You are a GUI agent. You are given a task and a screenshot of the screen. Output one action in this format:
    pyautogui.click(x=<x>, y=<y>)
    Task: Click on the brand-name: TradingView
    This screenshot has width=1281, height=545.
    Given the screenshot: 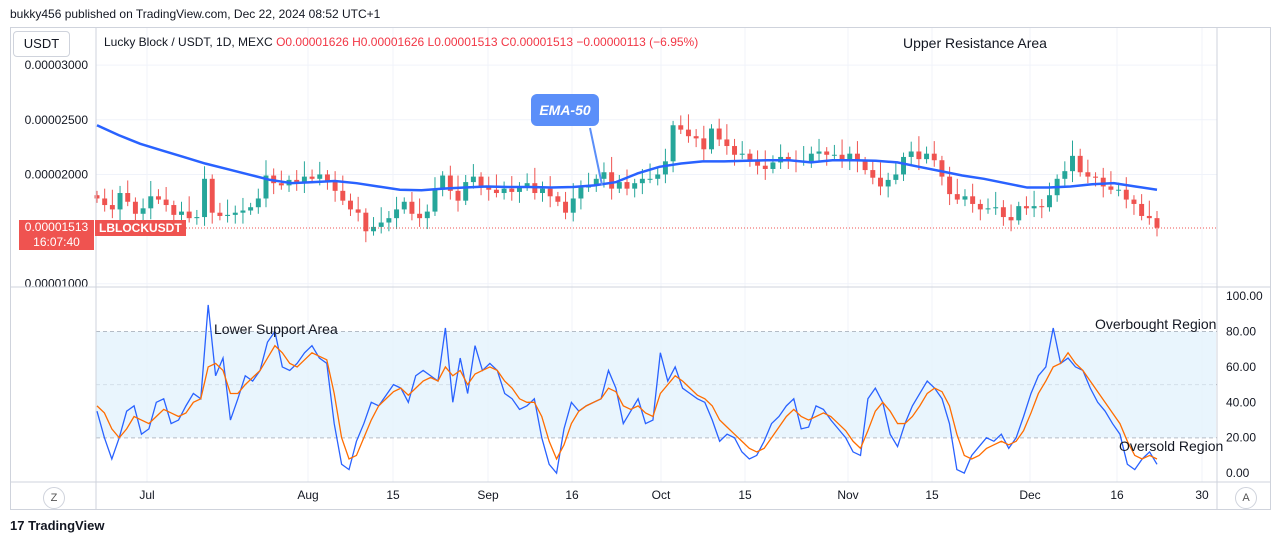 What is the action you would take?
    pyautogui.click(x=66, y=525)
    